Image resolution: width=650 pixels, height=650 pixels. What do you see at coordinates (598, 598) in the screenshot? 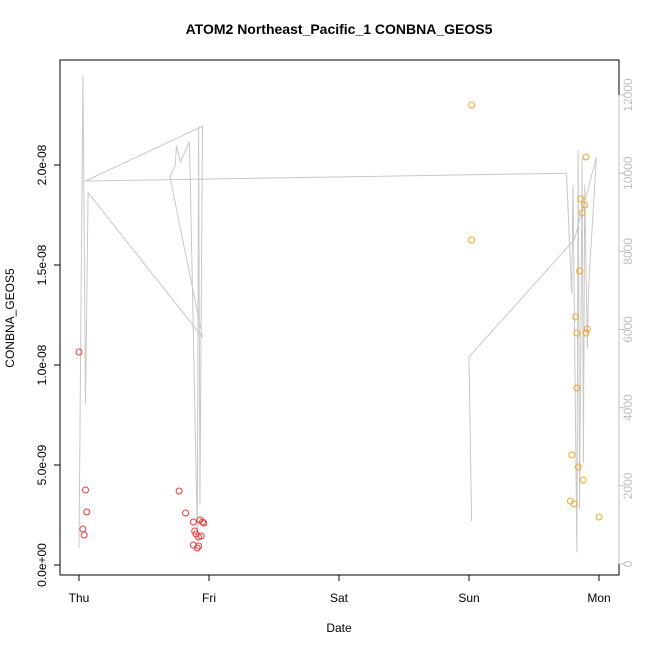
I see `x-tick-label: Mon` at bounding box center [598, 598].